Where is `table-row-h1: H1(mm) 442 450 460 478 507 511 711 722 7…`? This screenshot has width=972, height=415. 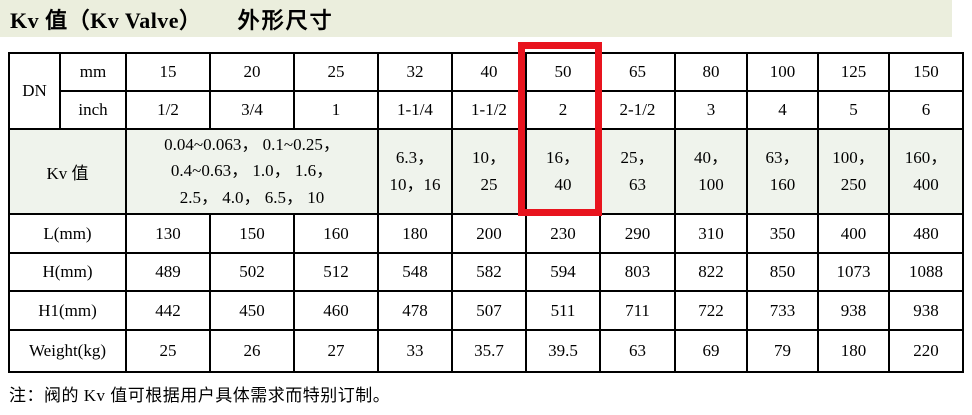
table-row-h1: H1(mm) 442 450 460 478 507 511 711 722 7… is located at coordinates (486, 310).